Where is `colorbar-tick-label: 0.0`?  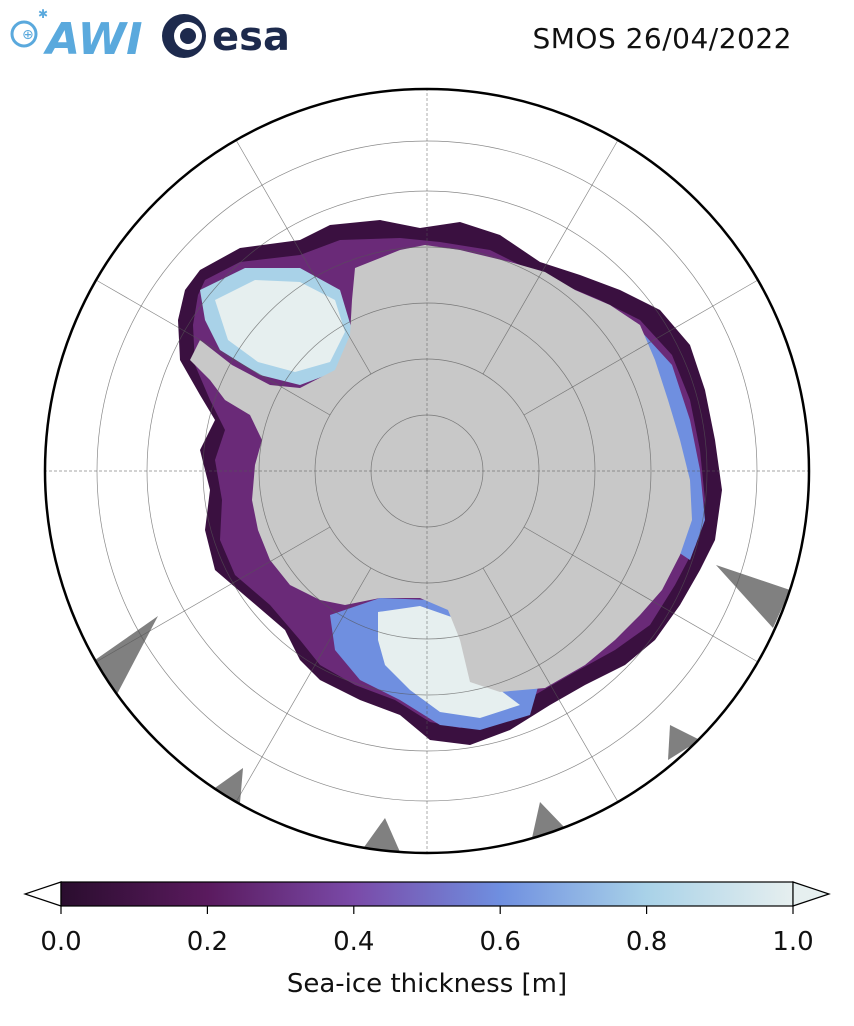
colorbar-tick-label: 0.0 is located at coordinates (60, 942).